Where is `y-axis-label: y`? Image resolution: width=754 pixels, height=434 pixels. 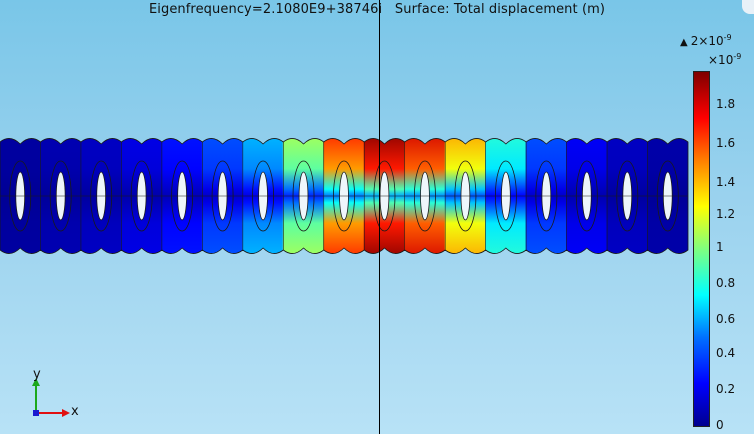 y-axis-label: y is located at coordinates (37, 374).